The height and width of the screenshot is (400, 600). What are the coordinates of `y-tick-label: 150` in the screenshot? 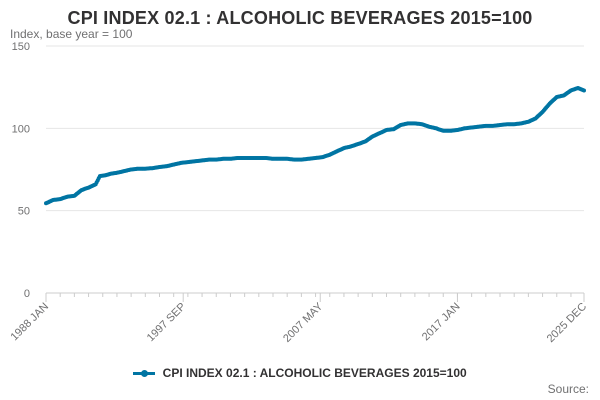 It's located at (21, 47).